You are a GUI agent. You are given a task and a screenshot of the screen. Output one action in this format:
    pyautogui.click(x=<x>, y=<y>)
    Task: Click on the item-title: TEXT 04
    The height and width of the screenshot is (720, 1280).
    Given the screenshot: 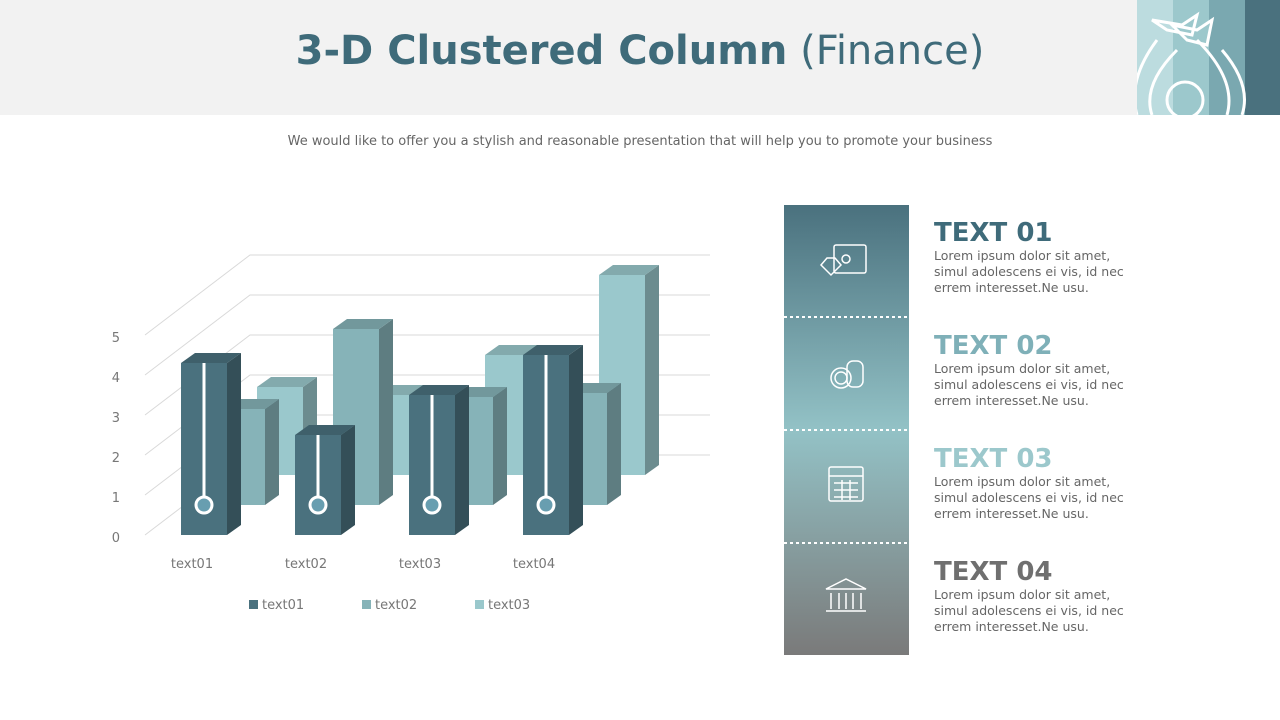 What is the action you would take?
    pyautogui.click(x=993, y=572)
    